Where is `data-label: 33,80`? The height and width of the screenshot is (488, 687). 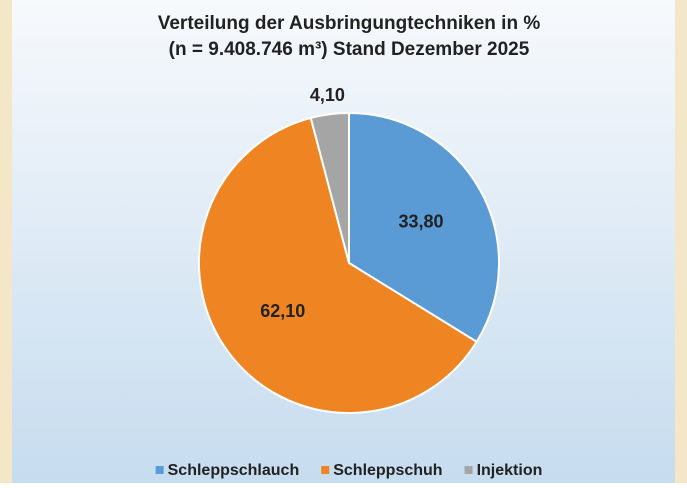 data-label: 33,80 is located at coordinates (421, 222).